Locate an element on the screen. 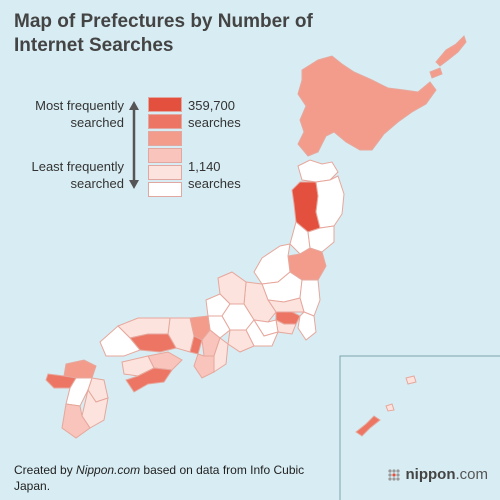 This screenshot has width=500, height=500. prefecture-fukuoka is located at coordinates (80, 369).